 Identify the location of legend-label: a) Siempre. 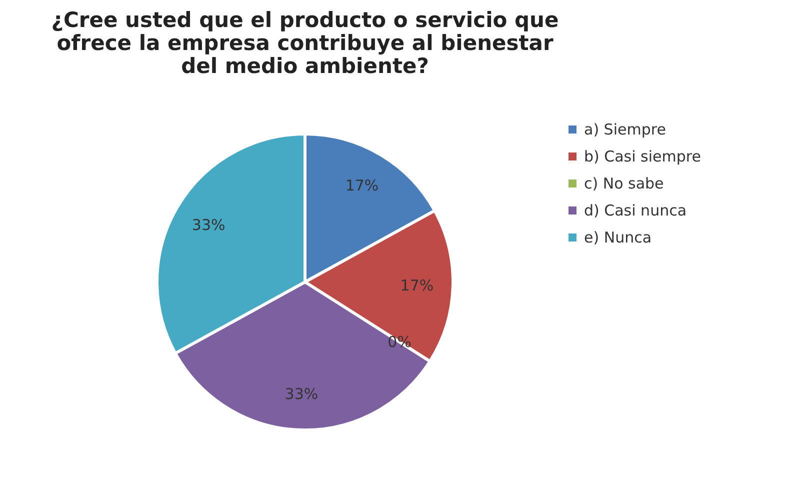
(625, 129).